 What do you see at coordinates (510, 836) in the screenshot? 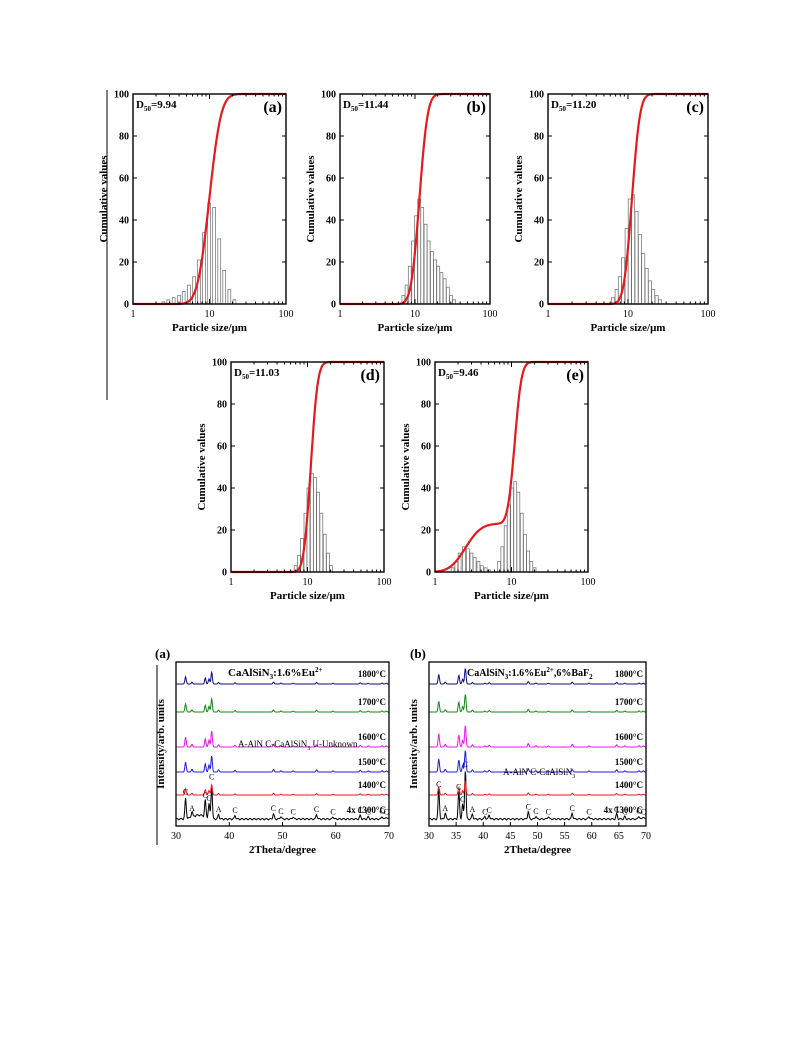
I see `x-tick-label: 45` at bounding box center [510, 836].